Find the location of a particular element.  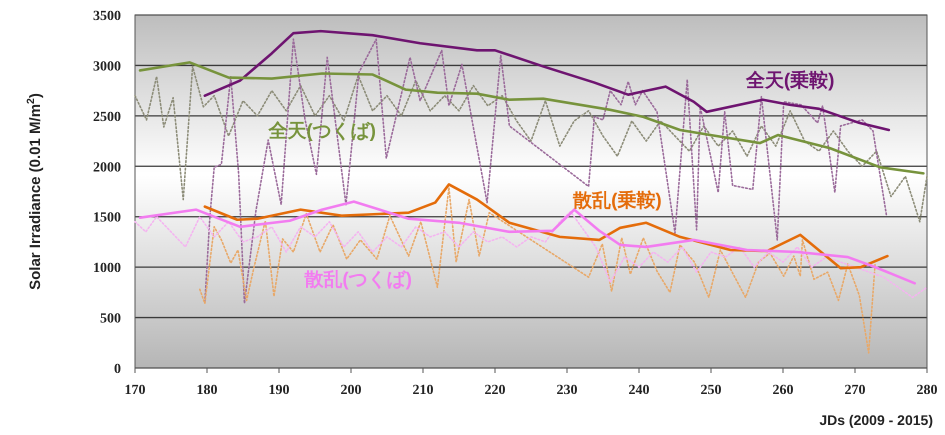

x-tick-label: 270 is located at coordinates (855, 390).